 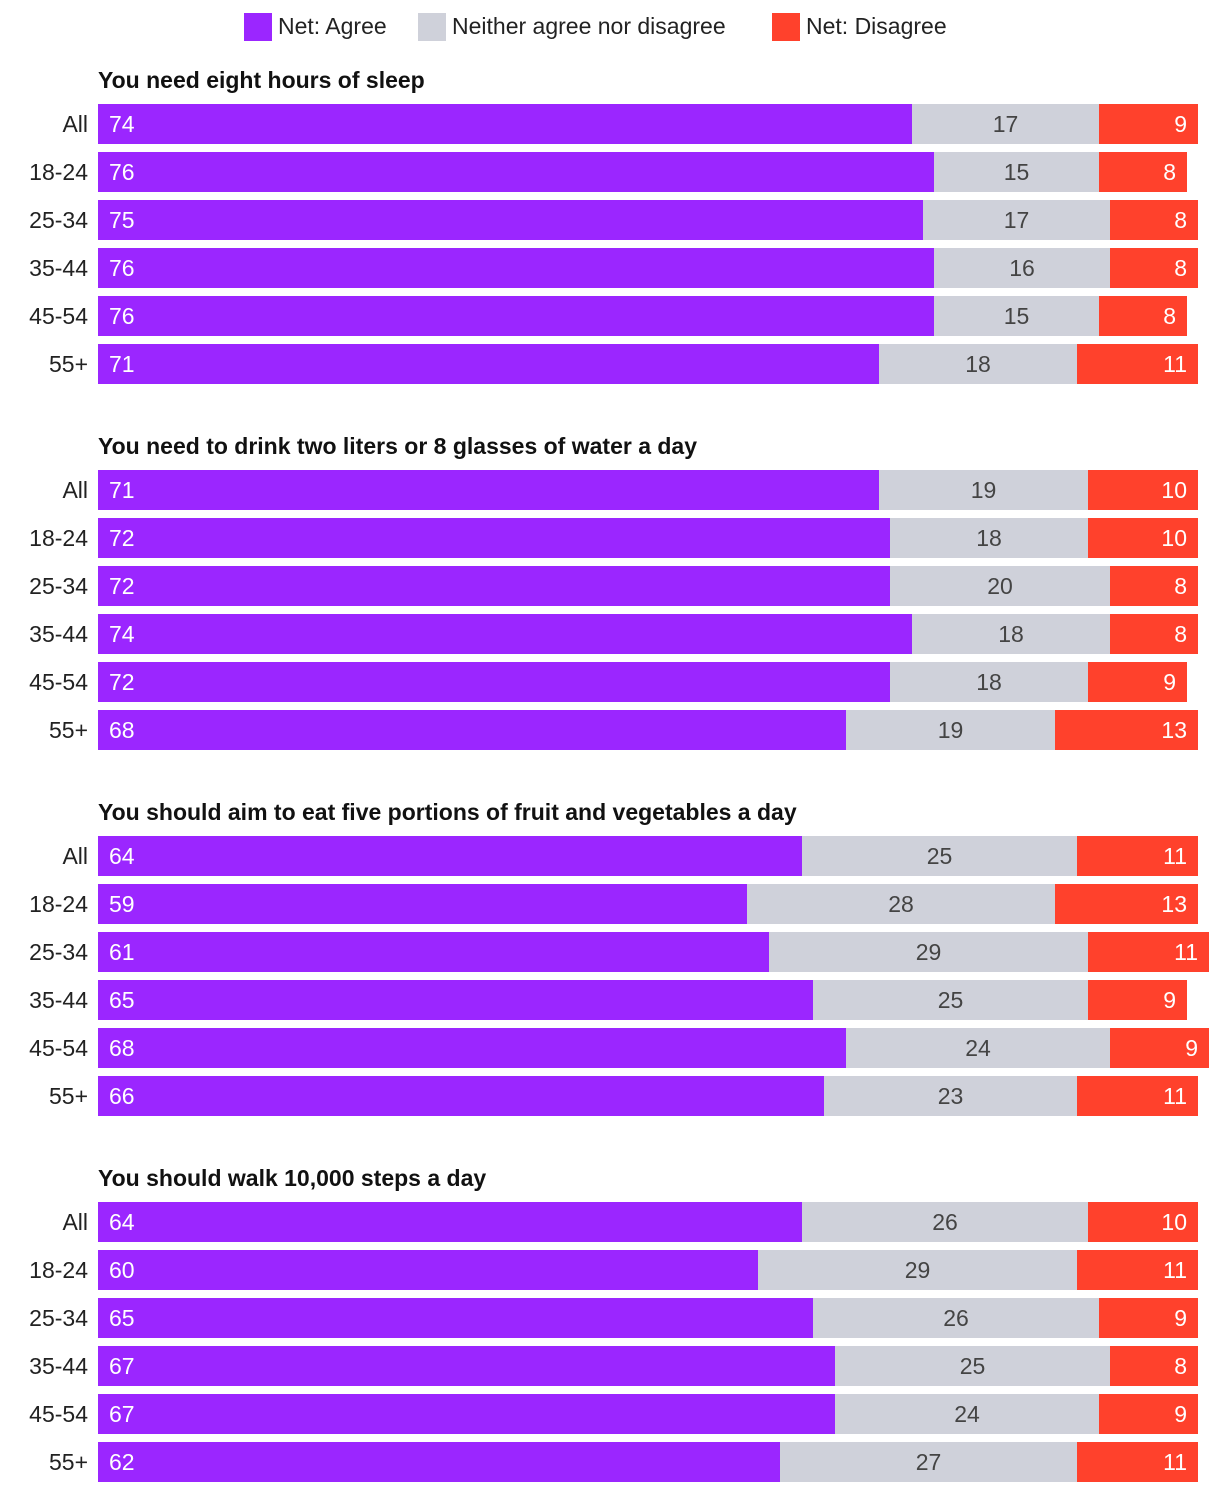 What do you see at coordinates (951, 730) in the screenshot?
I see `value-label-neutral: 19` at bounding box center [951, 730].